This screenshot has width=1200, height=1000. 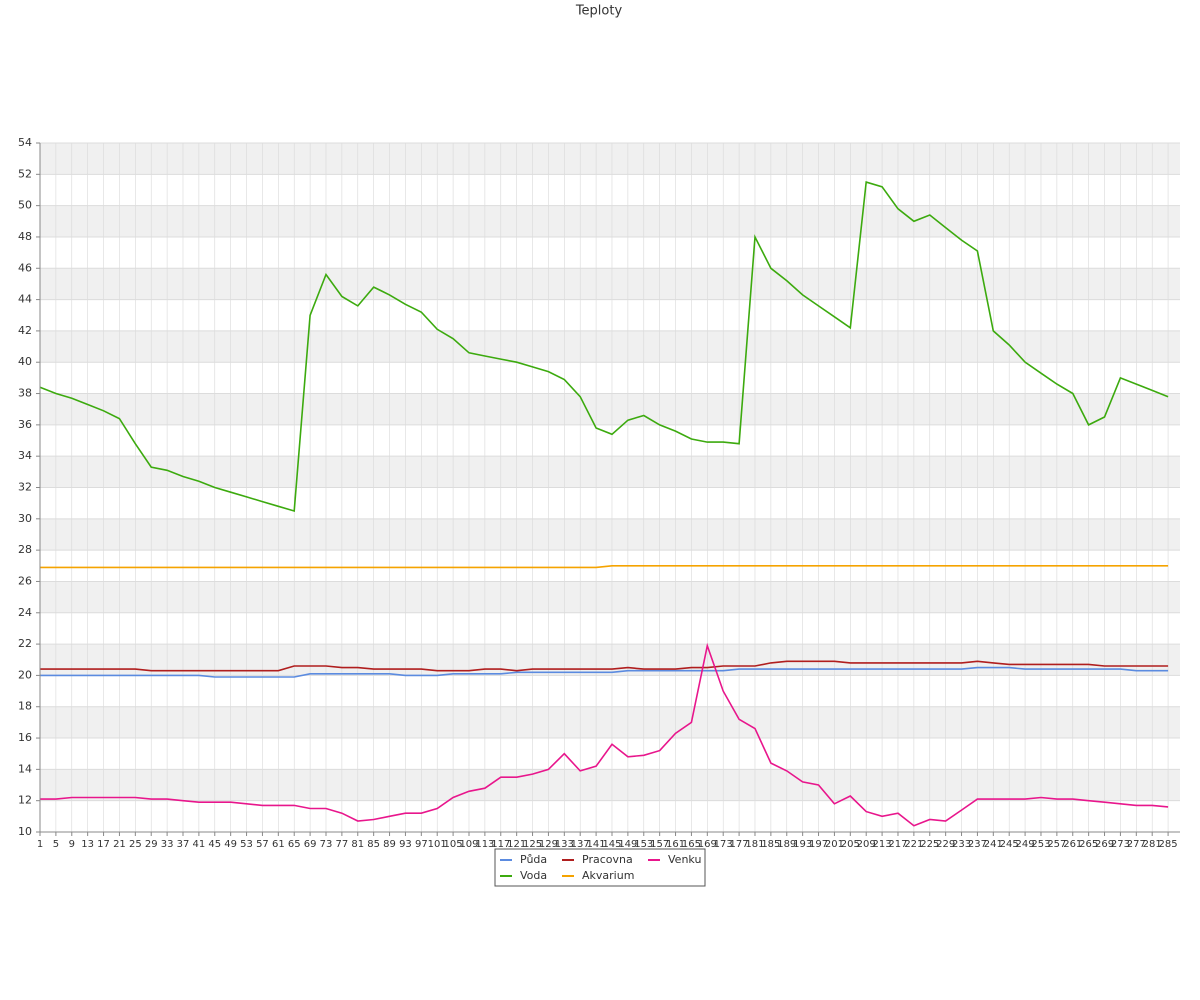 I want to click on y-tick-label: 40, so click(x=25, y=361).